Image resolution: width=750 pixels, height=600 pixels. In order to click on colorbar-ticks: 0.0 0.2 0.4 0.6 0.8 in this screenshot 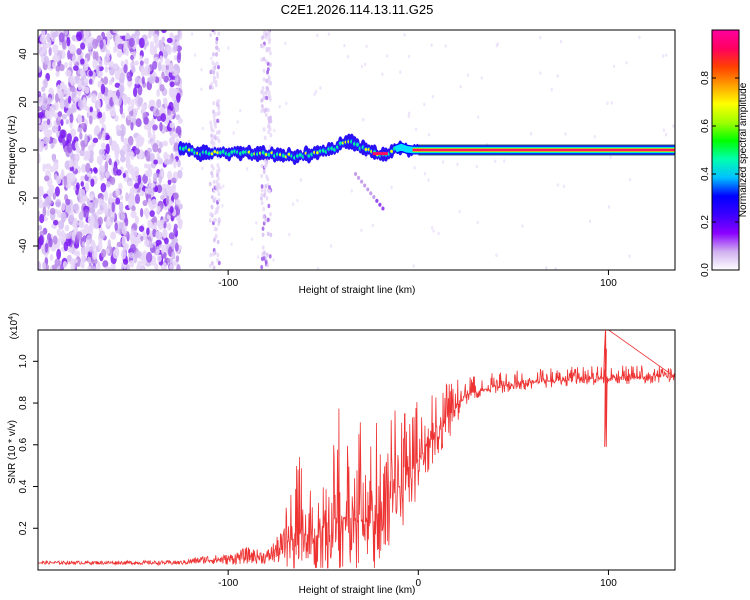, I will do `click(719, 174)`.